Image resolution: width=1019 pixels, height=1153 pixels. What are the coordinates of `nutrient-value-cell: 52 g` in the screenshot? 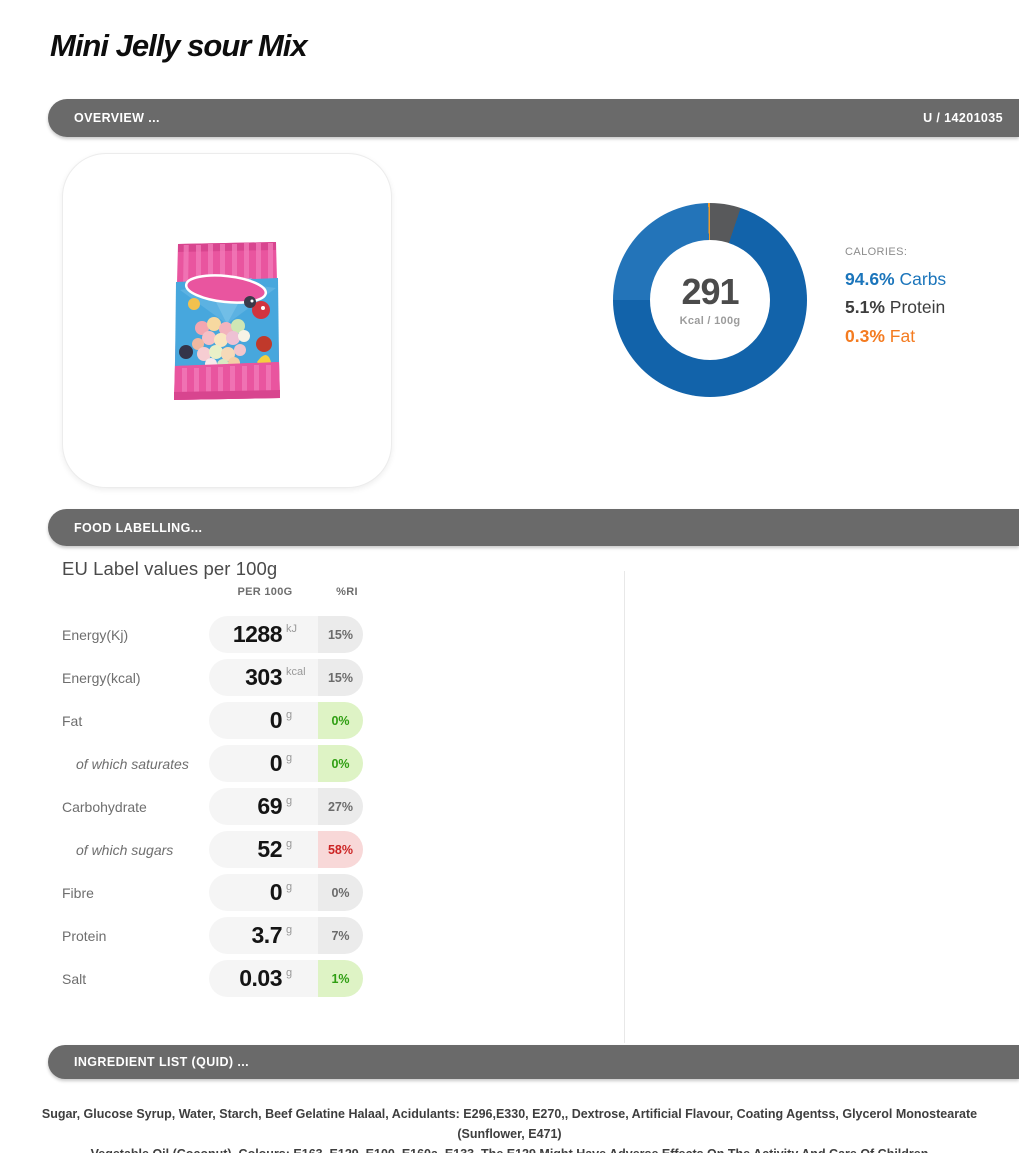 It's located at (263, 849).